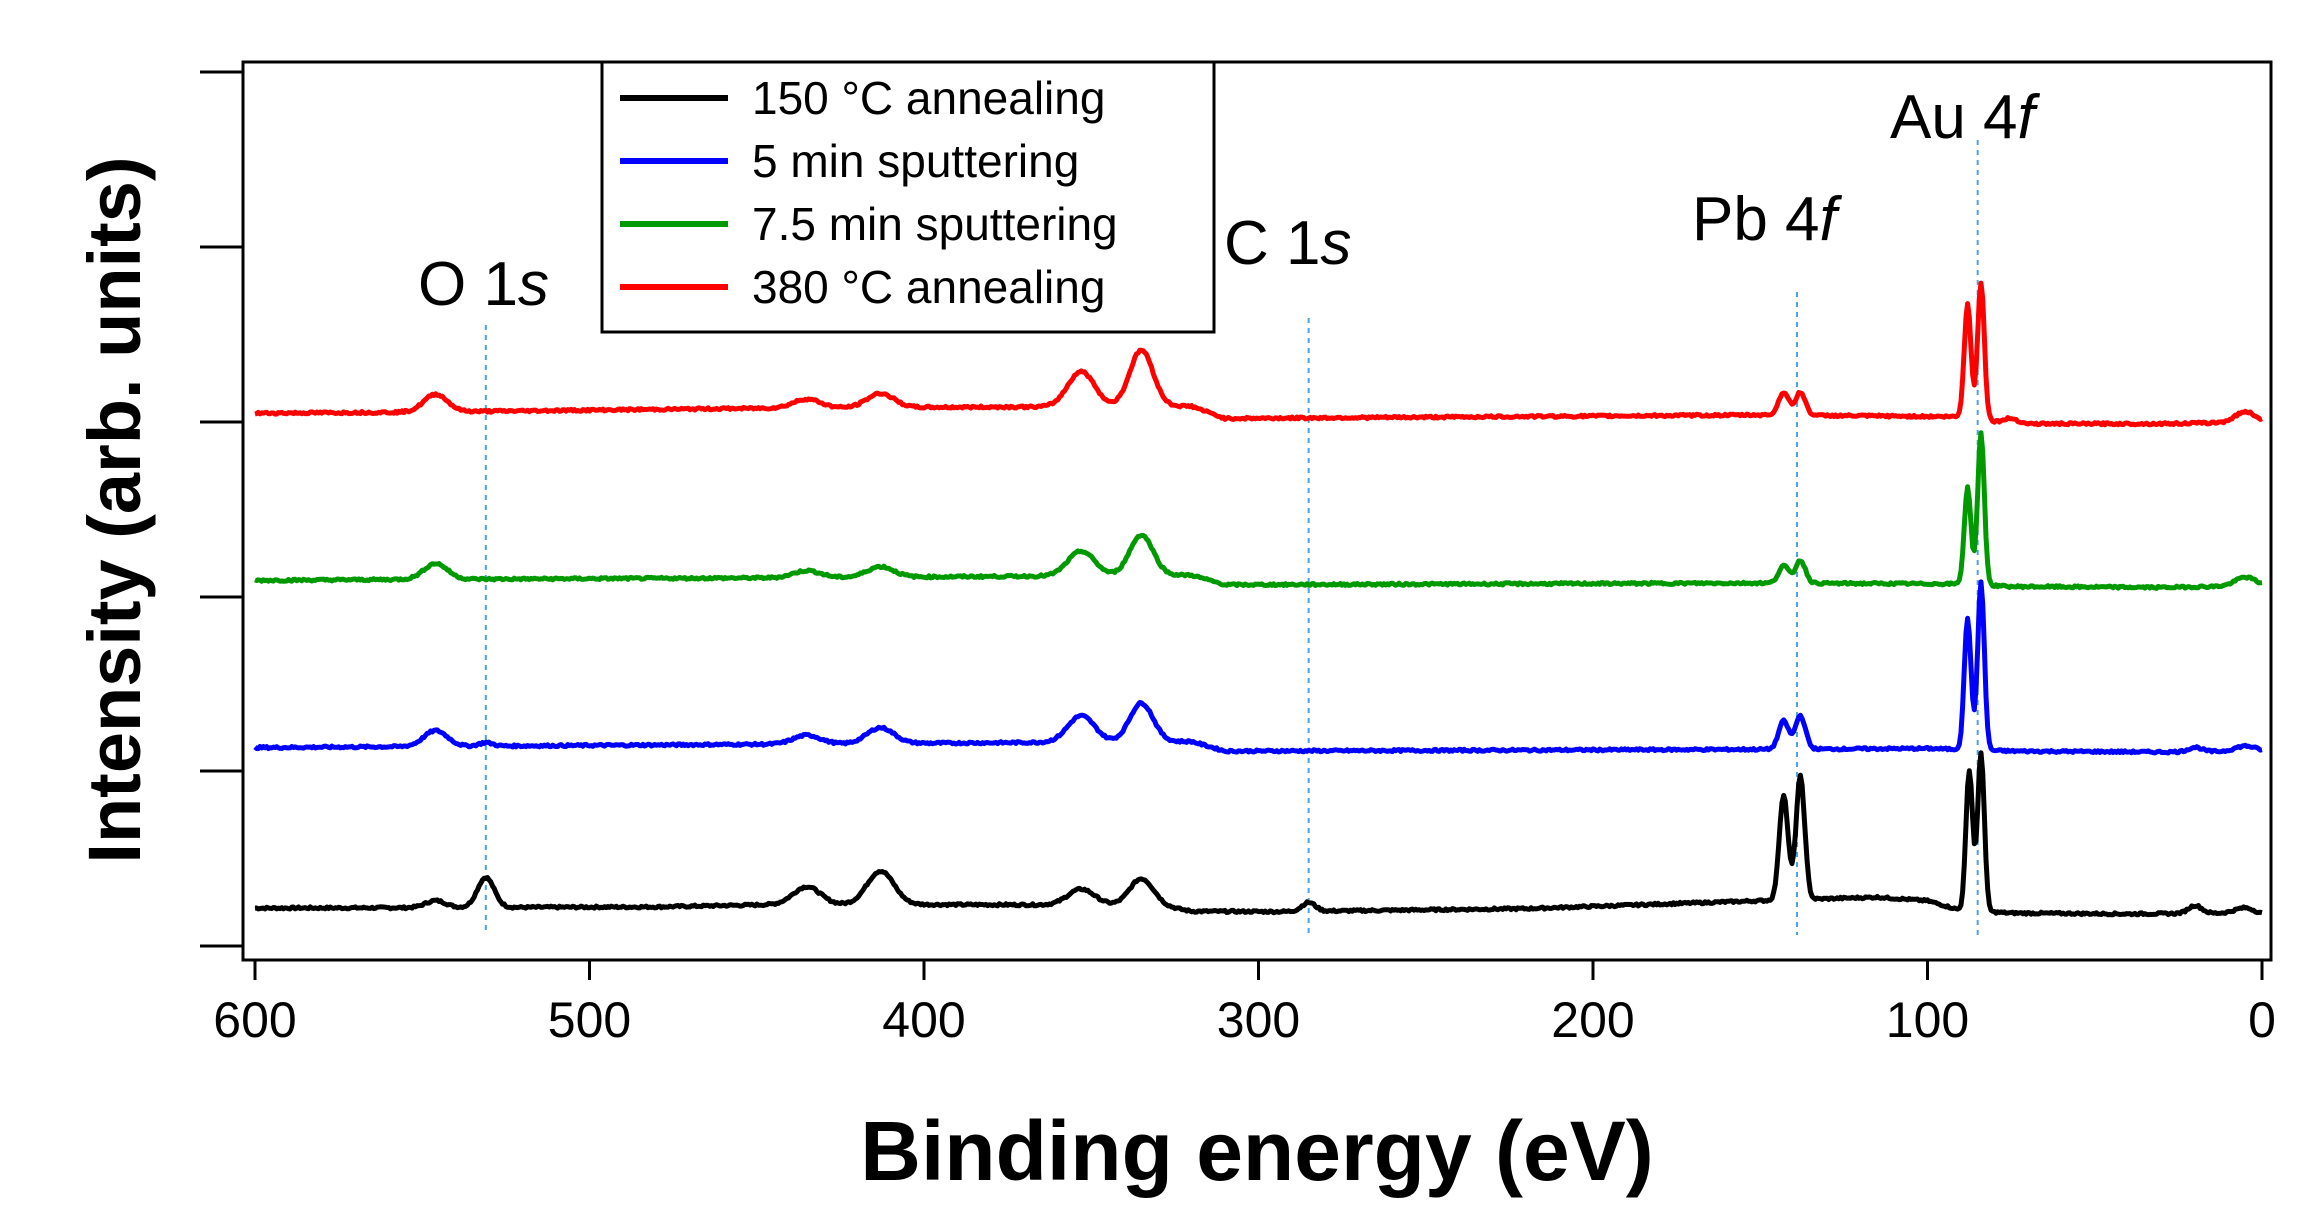 Image resolution: width=2302 pixels, height=1223 pixels. Describe the element at coordinates (1767, 219) in the screenshot. I see `peak-label: Pb 4f` at that location.